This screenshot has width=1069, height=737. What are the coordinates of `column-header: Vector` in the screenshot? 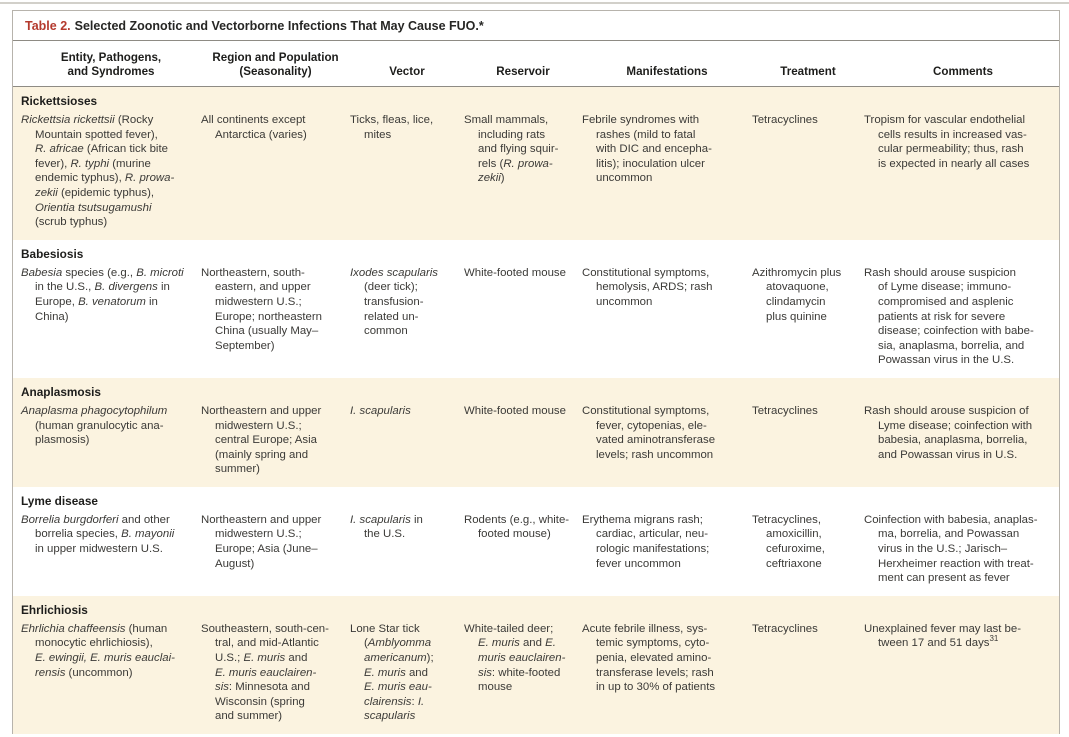 It's located at (407, 71).